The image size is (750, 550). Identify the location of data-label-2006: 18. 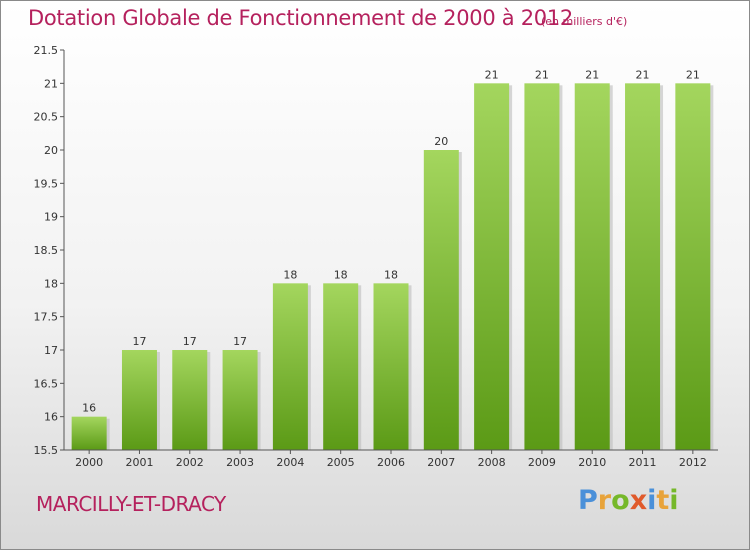
(391, 274).